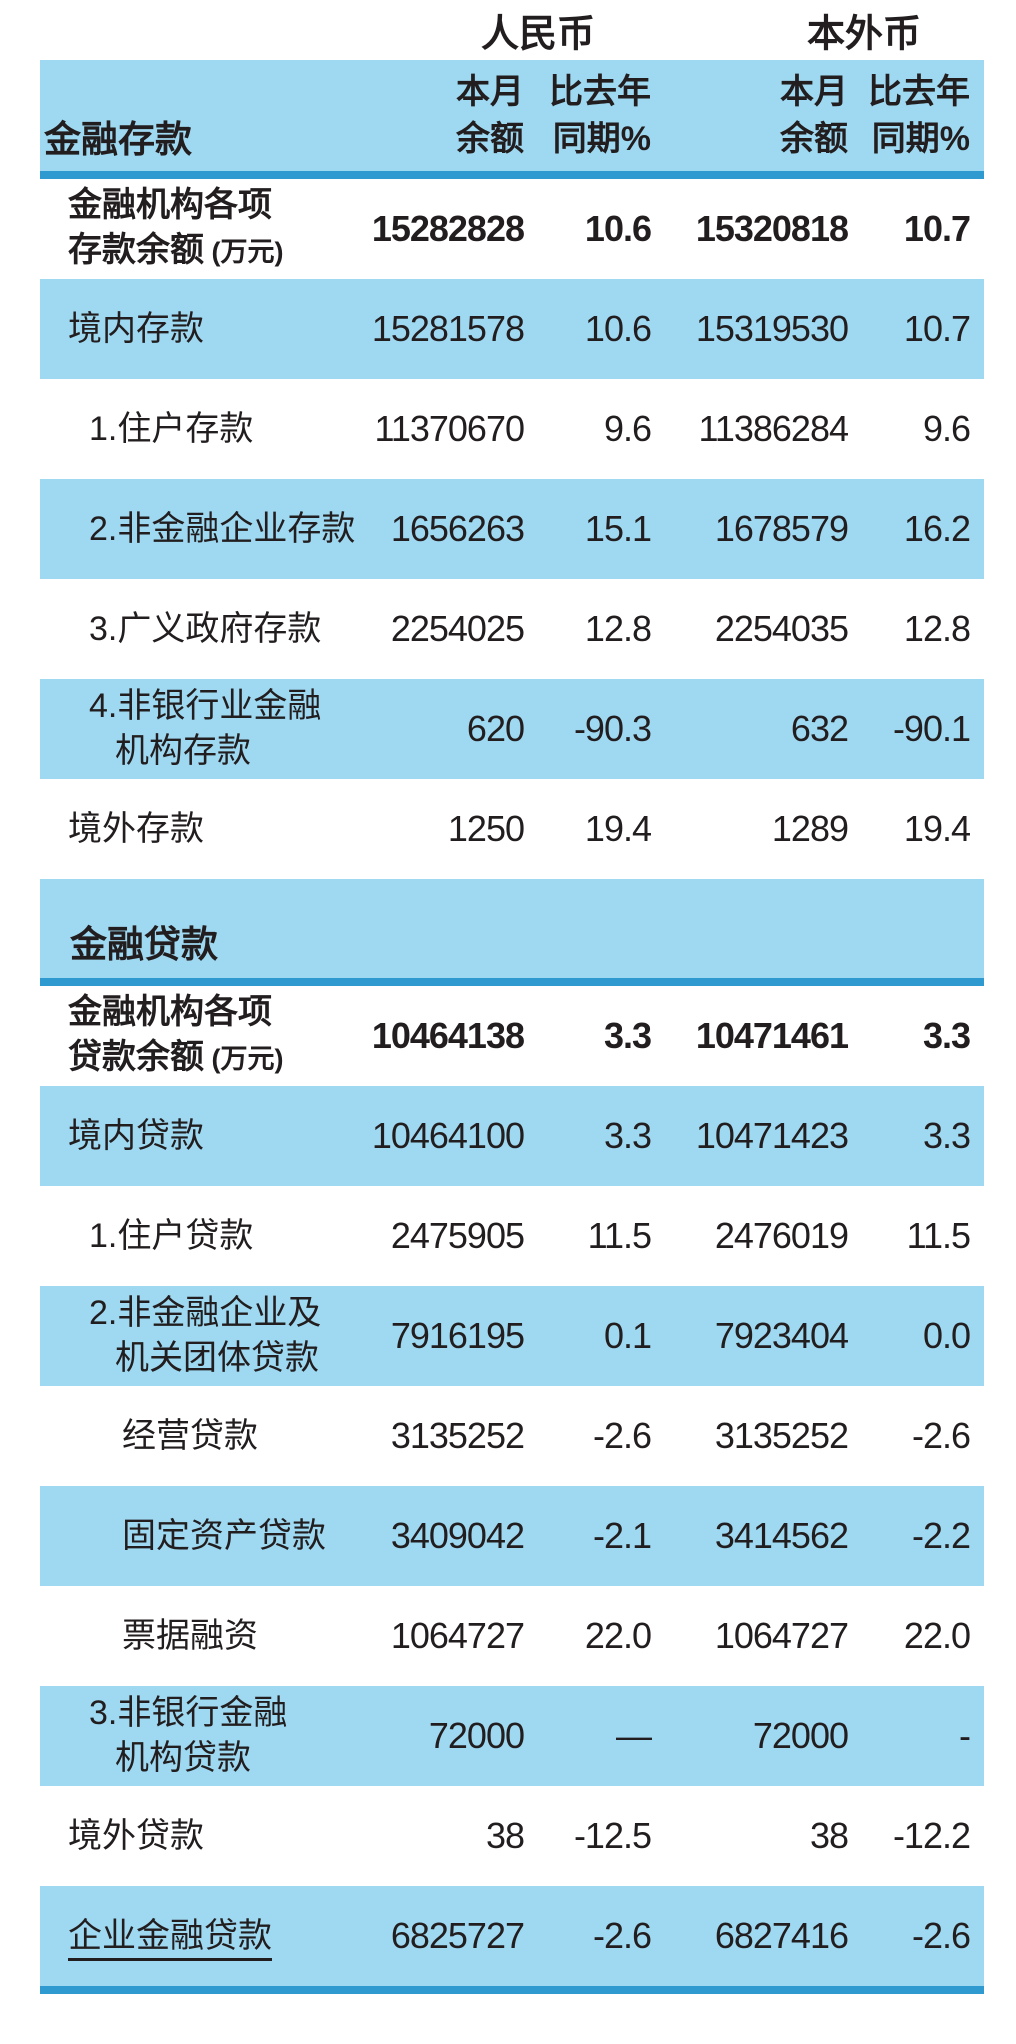 Image resolution: width=1016 pixels, height=2044 pixels. Describe the element at coordinates (965, 1735) in the screenshot. I see `cell-value: -` at that location.